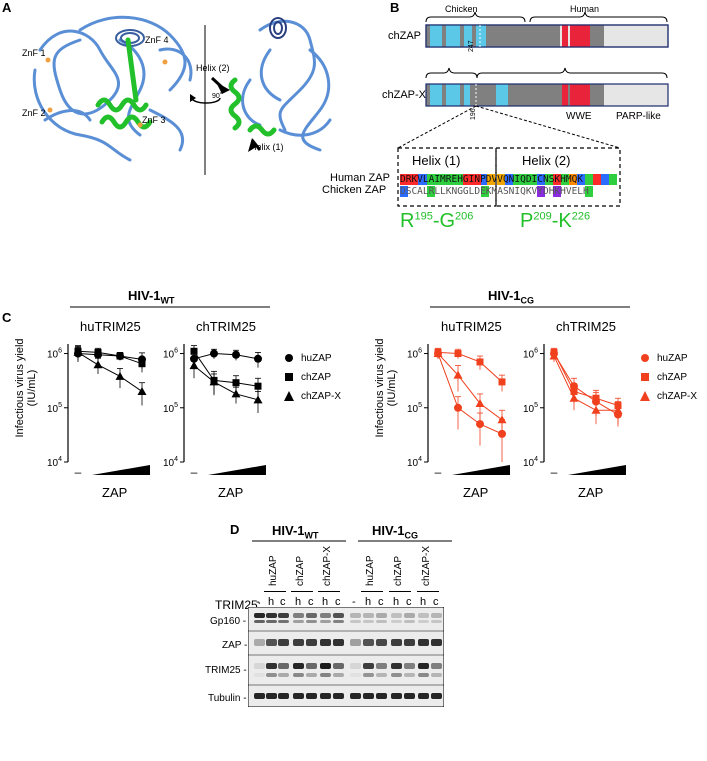 This screenshot has height=761, width=707. What do you see at coordinates (325, 602) in the screenshot?
I see `lane-code-5: h` at bounding box center [325, 602].